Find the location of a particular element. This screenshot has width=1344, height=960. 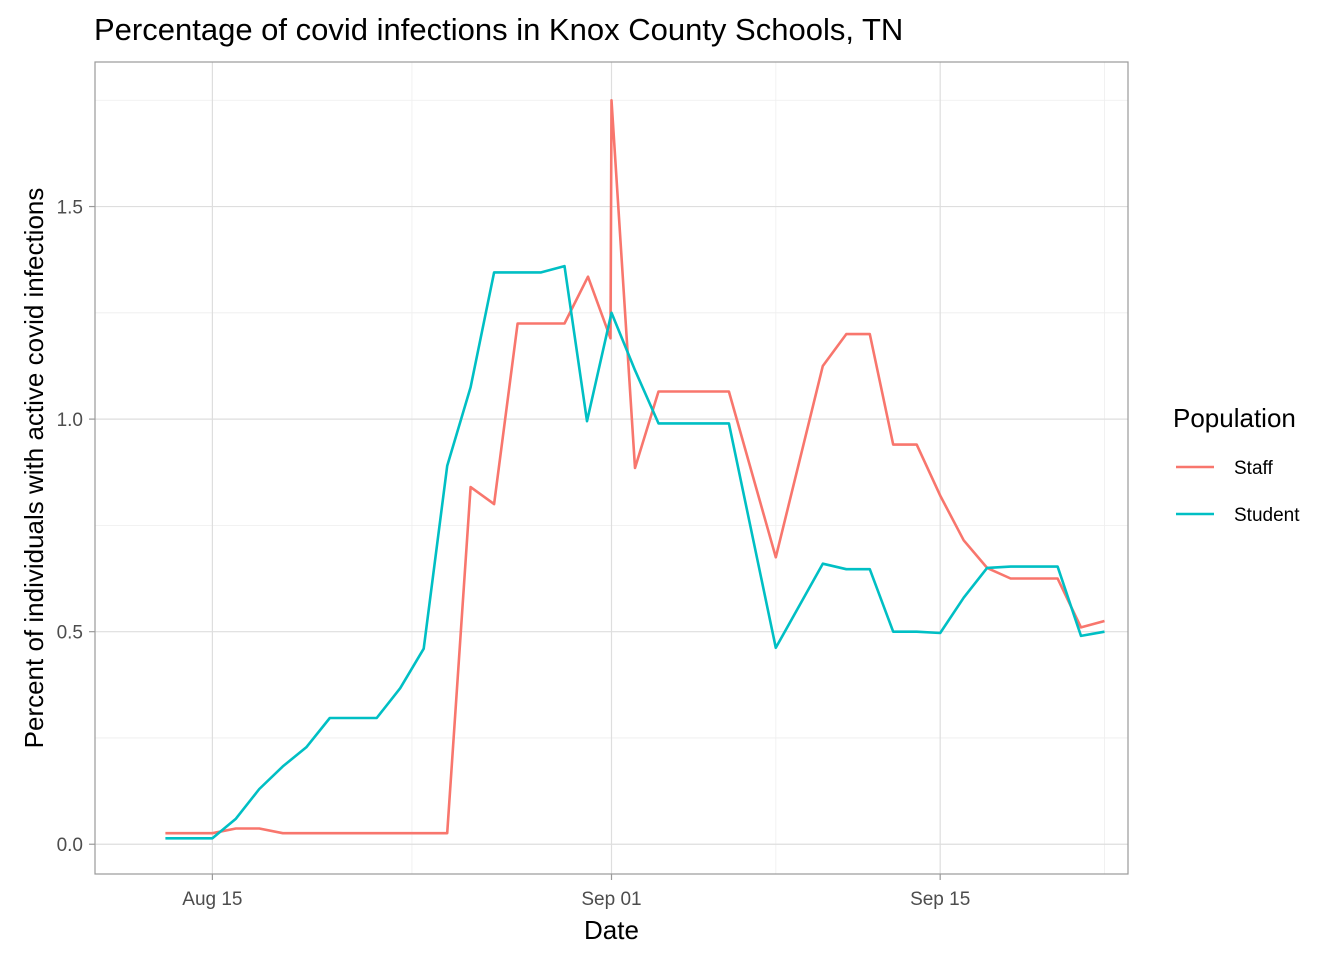

x-tick-label: Sep 15 is located at coordinates (940, 899).